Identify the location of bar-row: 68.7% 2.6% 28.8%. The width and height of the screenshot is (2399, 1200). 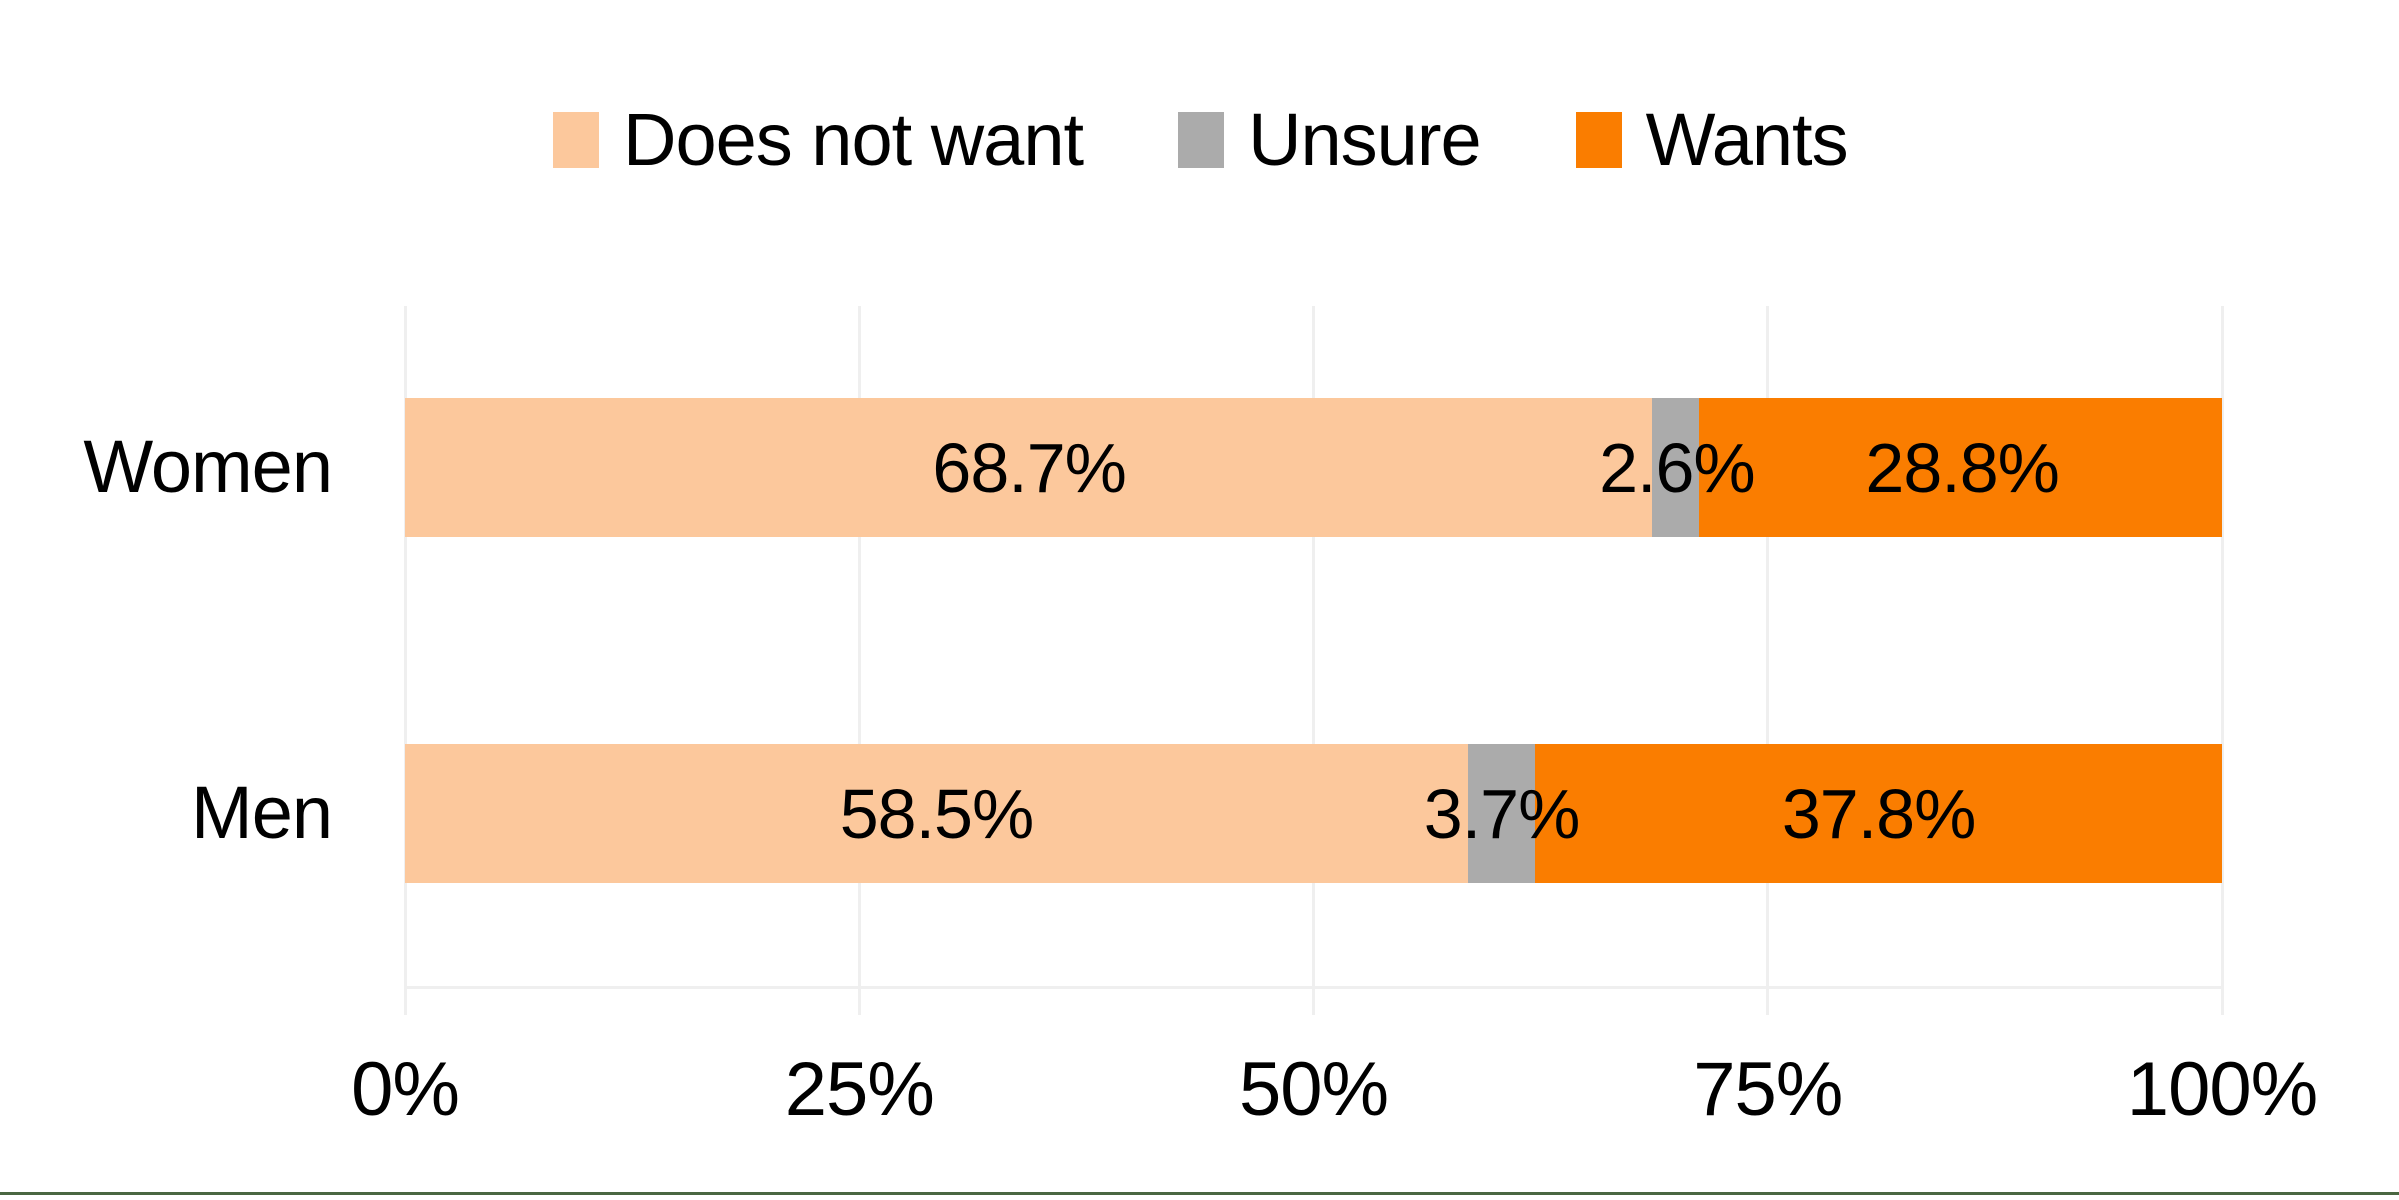
(1313, 467).